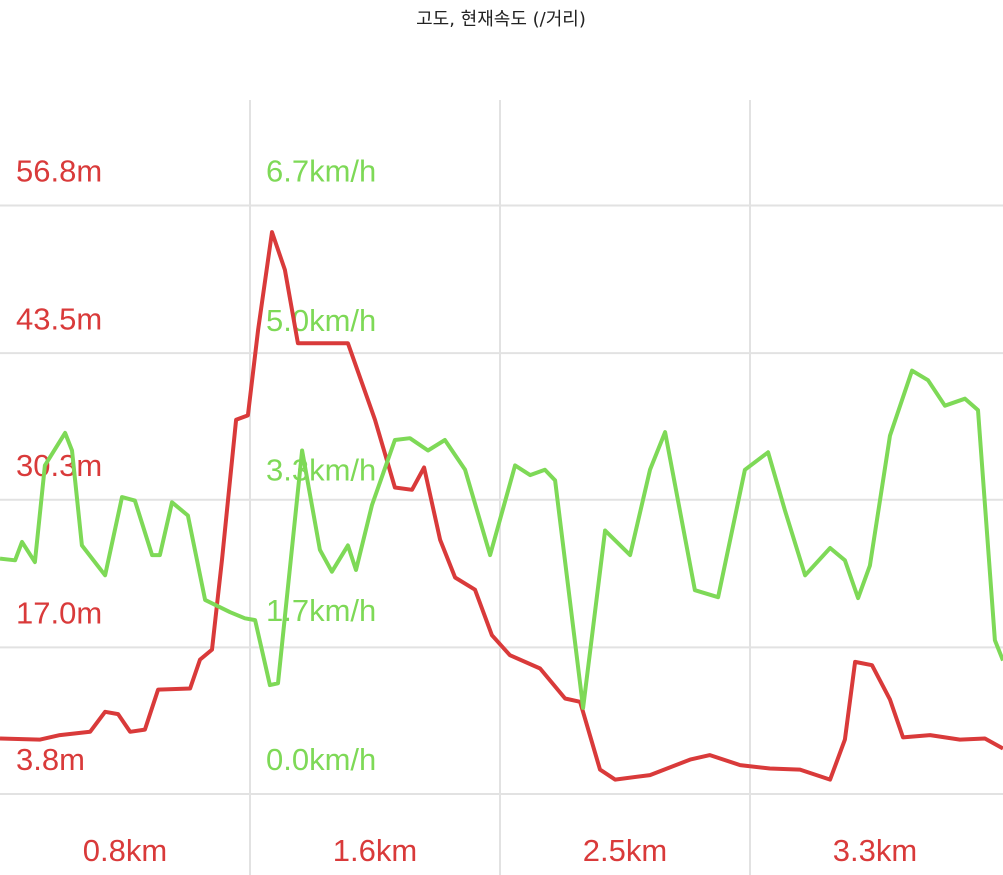  Describe the element at coordinates (59, 613) in the screenshot. I see `y-tick-label: 17.0m` at that location.